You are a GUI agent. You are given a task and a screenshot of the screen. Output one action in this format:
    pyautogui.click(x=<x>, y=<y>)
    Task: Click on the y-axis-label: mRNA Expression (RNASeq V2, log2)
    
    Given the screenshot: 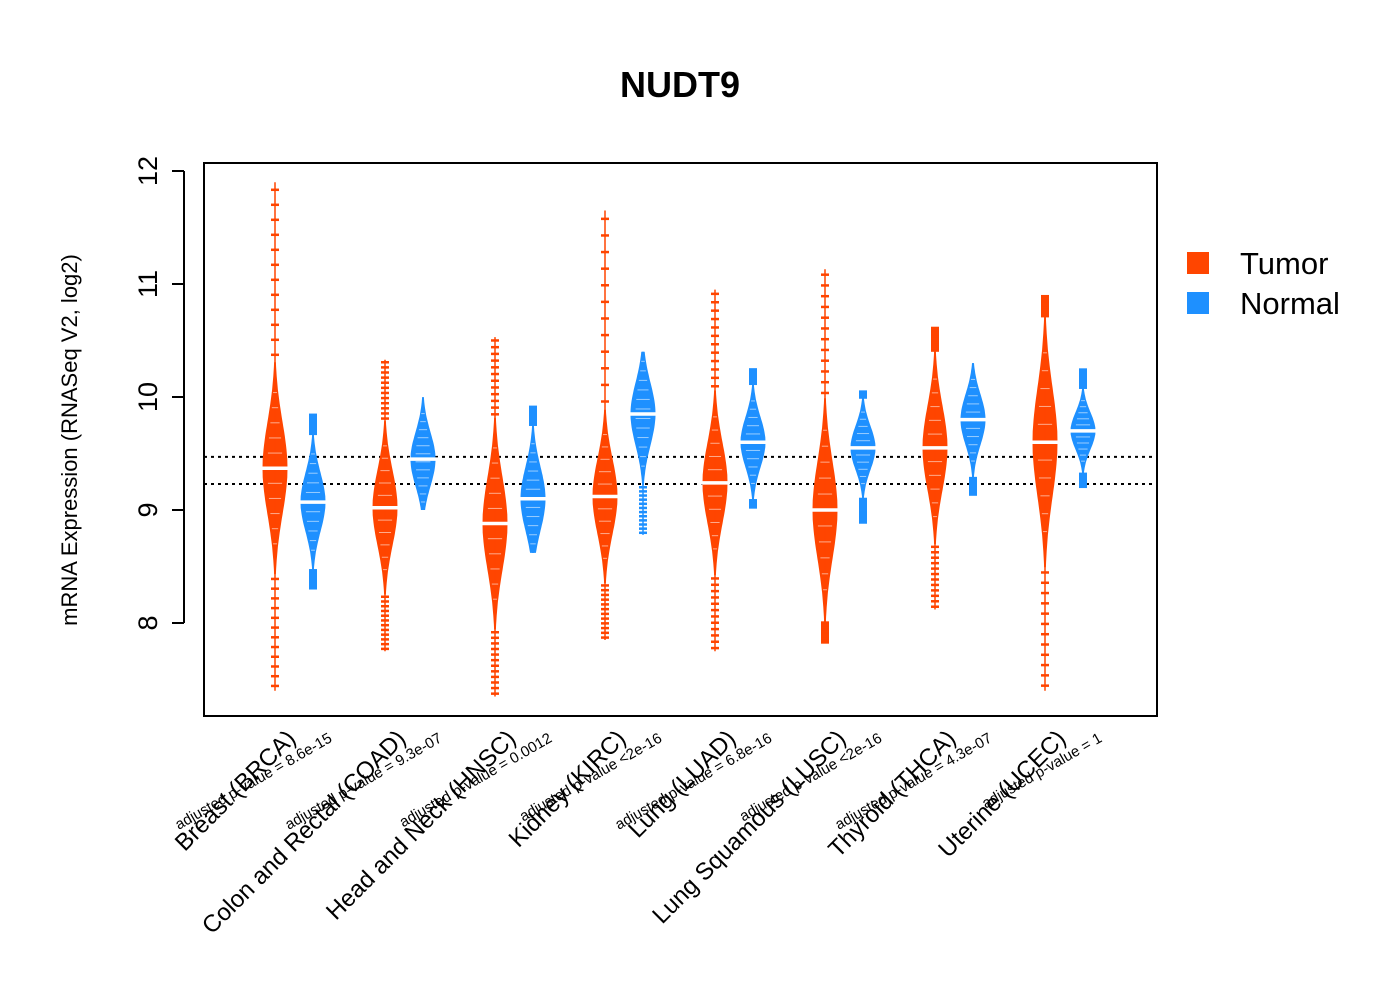 What is the action you would take?
    pyautogui.click(x=69, y=440)
    